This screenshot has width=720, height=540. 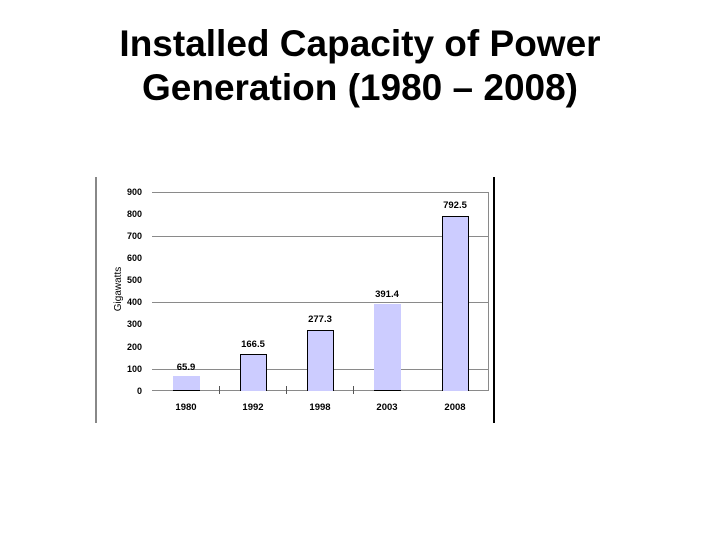 What do you see at coordinates (455, 205) in the screenshot?
I see `bar-value-label: 792.5` at bounding box center [455, 205].